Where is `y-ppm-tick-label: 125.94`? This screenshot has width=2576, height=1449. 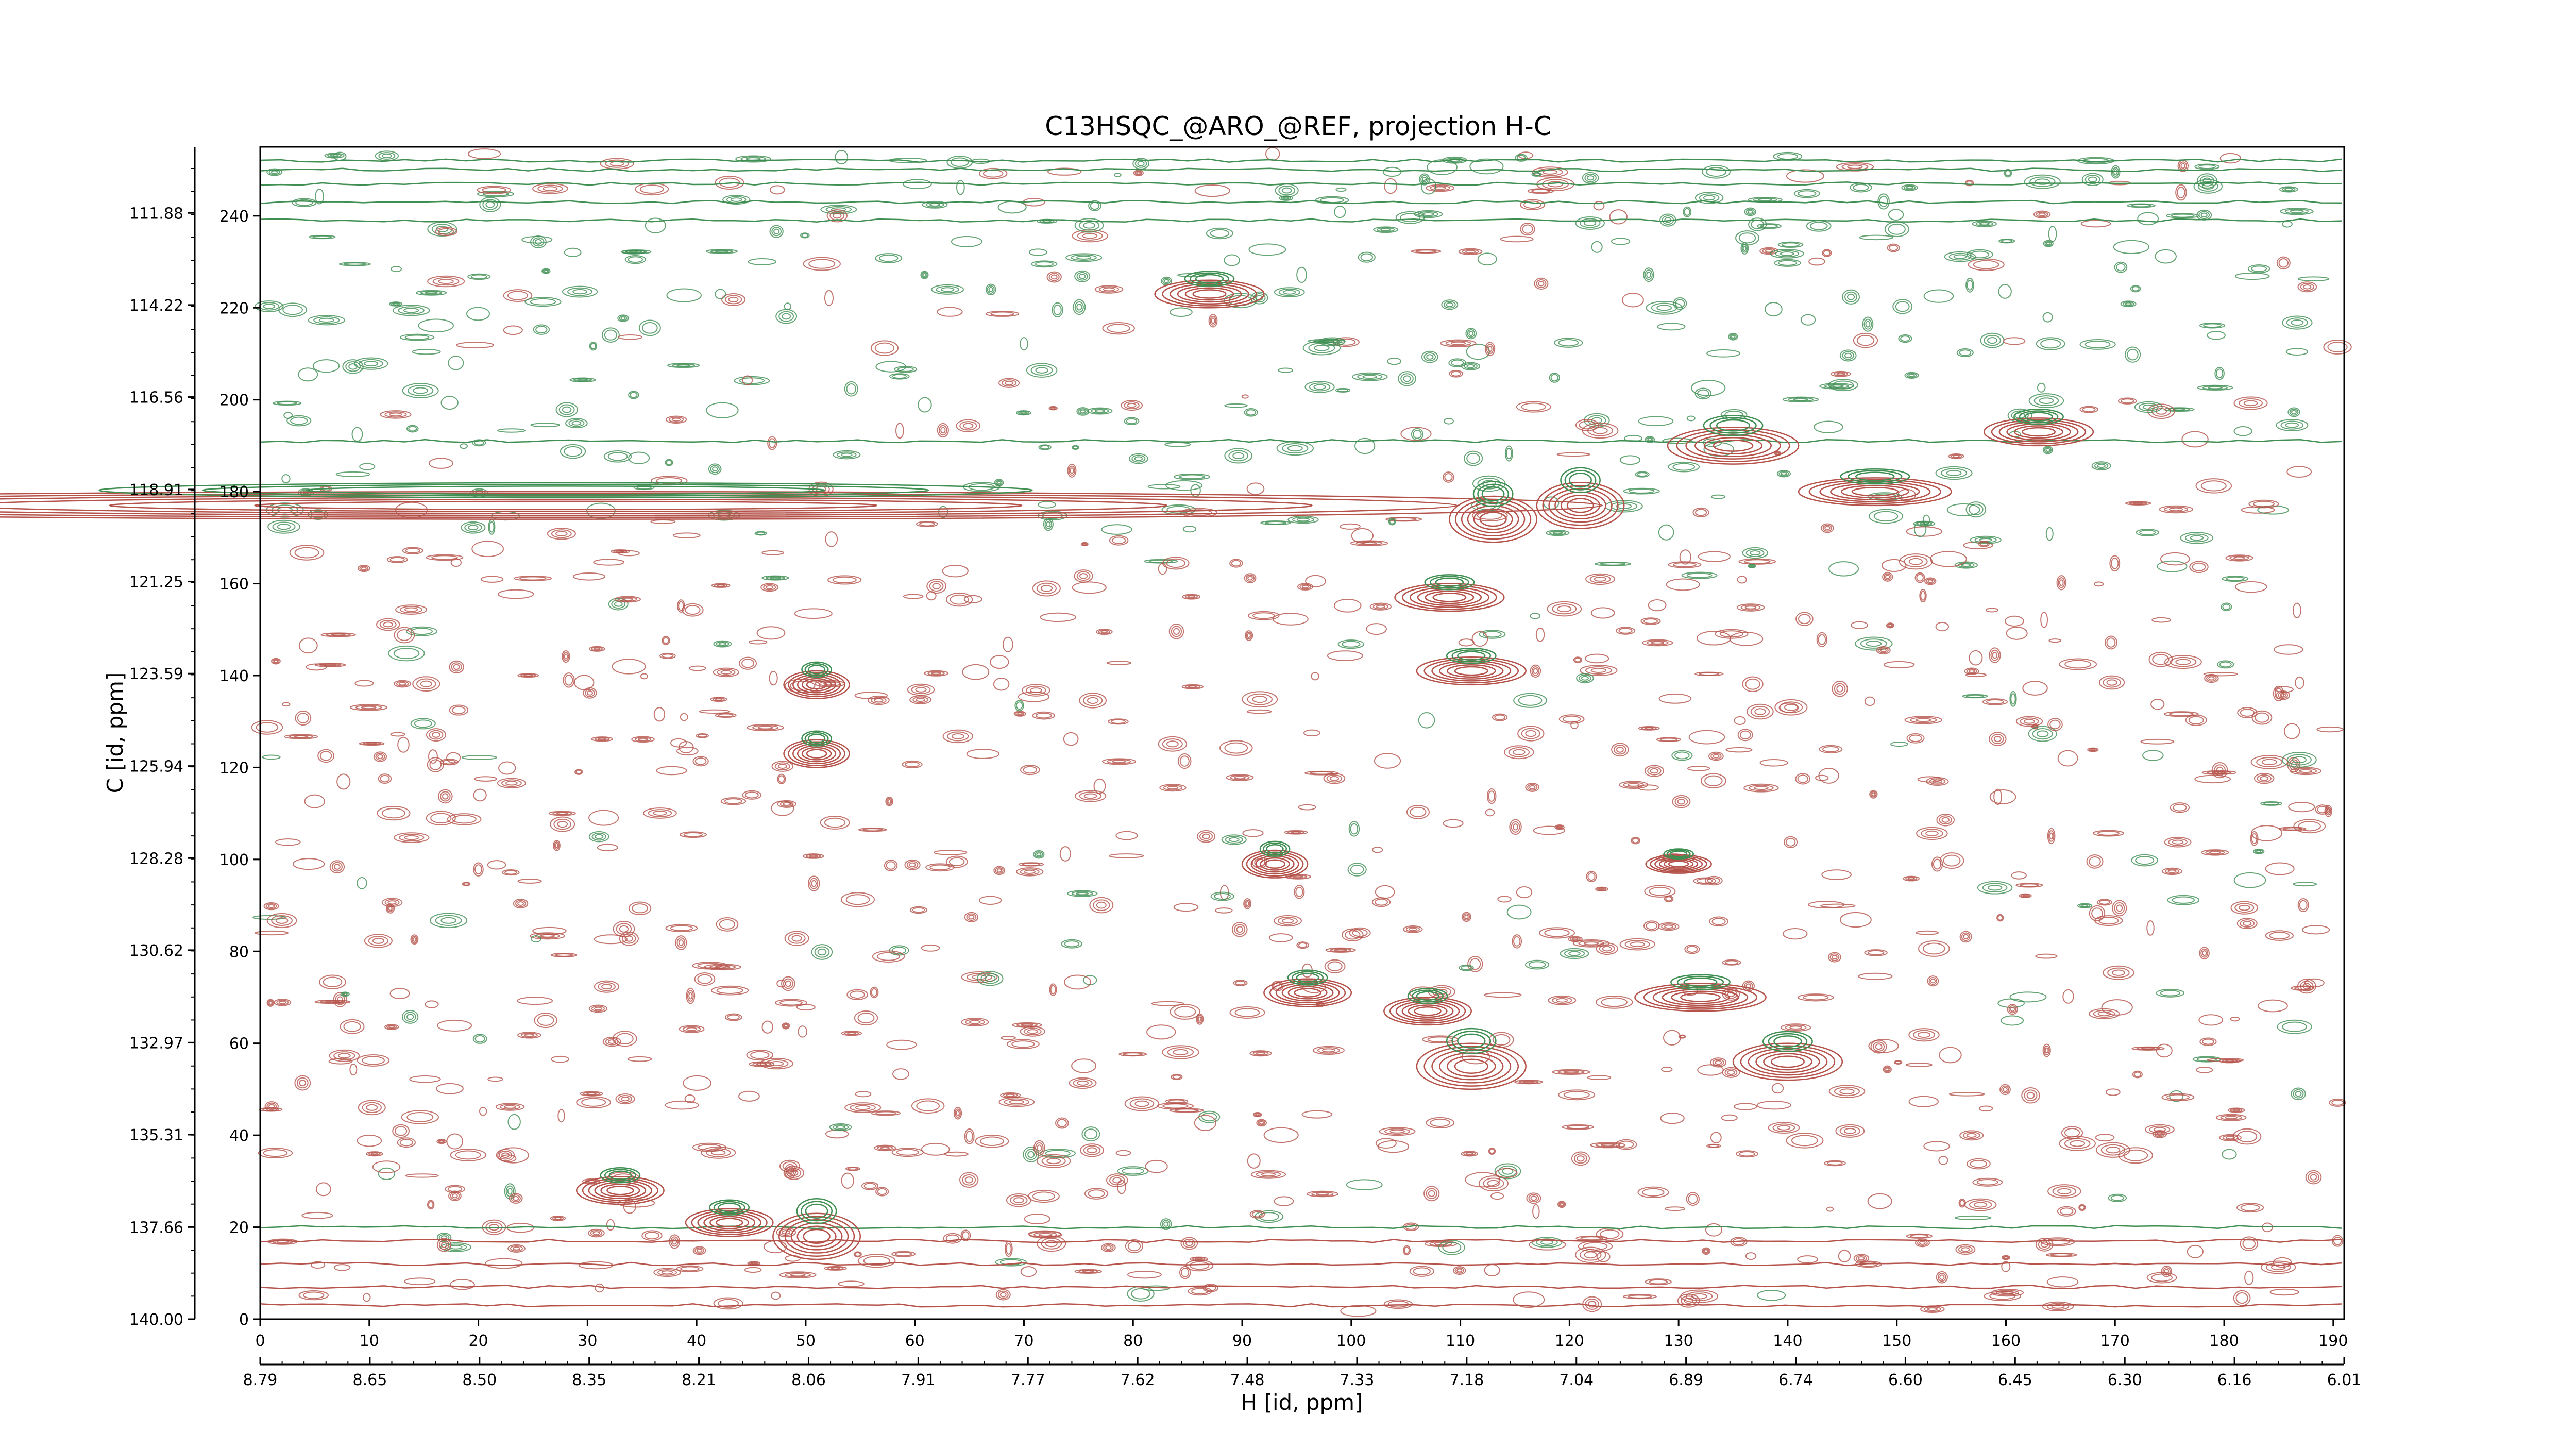 y-ppm-tick-label: 125.94 is located at coordinates (156, 767).